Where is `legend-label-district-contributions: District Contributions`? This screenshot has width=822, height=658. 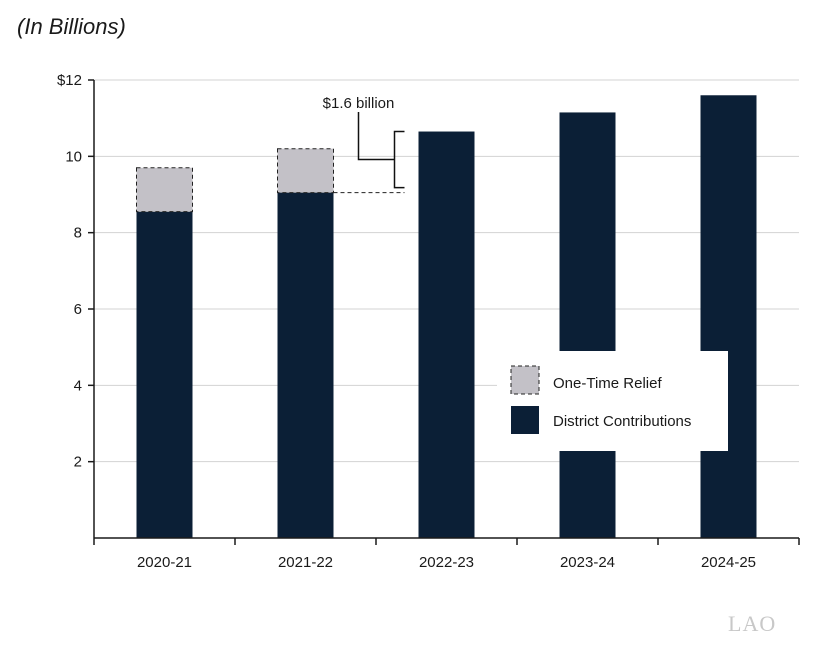
legend-label-district-contributions: District Contributions is located at coordinates (622, 421).